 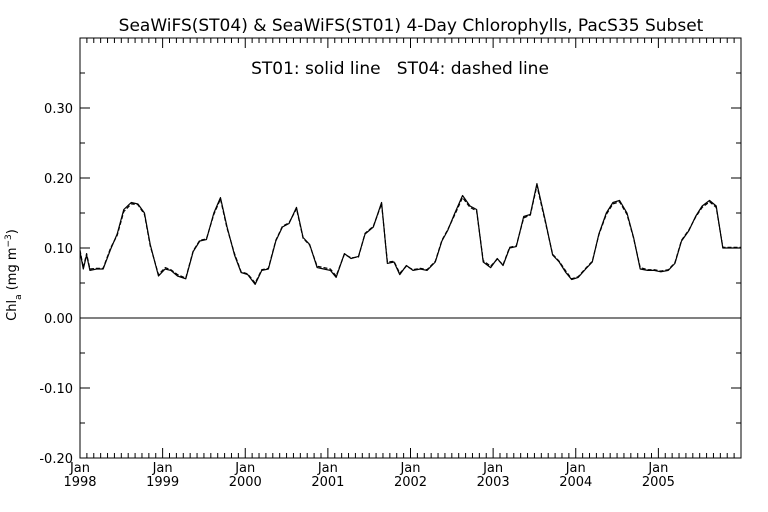 What do you see at coordinates (56, 389) in the screenshot?
I see `y-tick-label: -0.10` at bounding box center [56, 389].